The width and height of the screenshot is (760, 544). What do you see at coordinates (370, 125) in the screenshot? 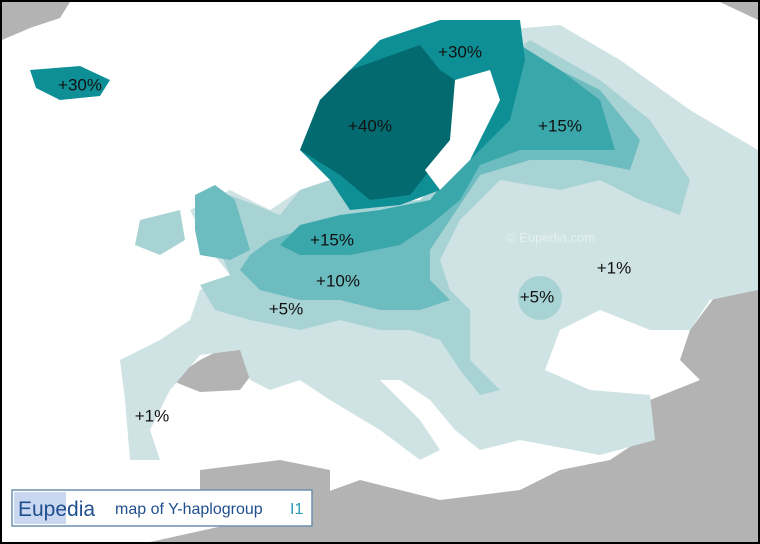
I see `zone-label: +40%` at bounding box center [370, 125].